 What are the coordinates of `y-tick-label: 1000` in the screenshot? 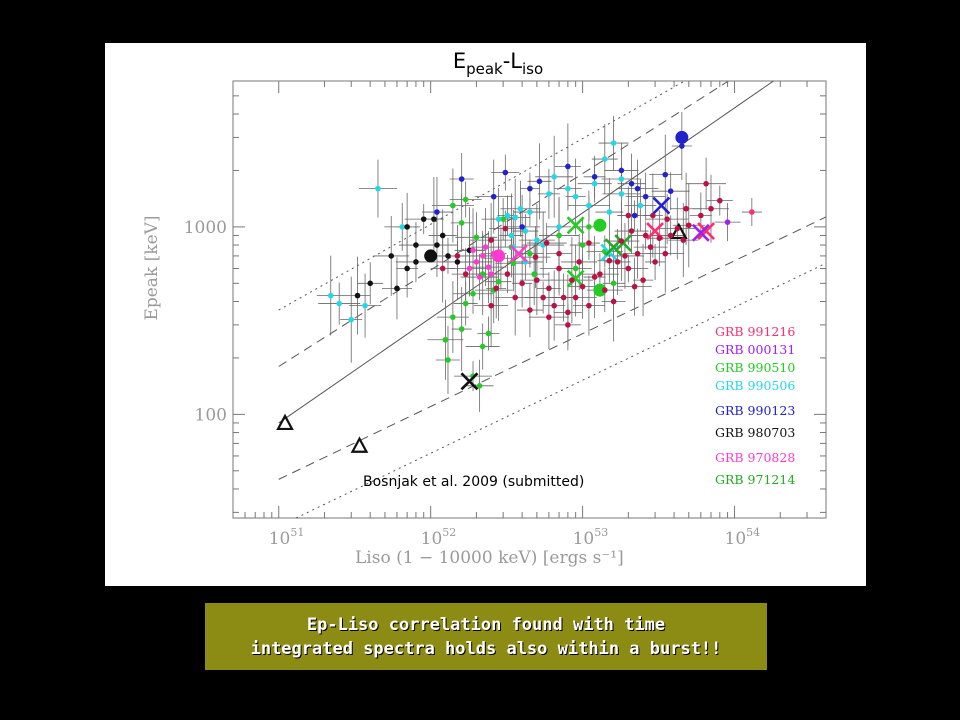 It's located at (205, 228).